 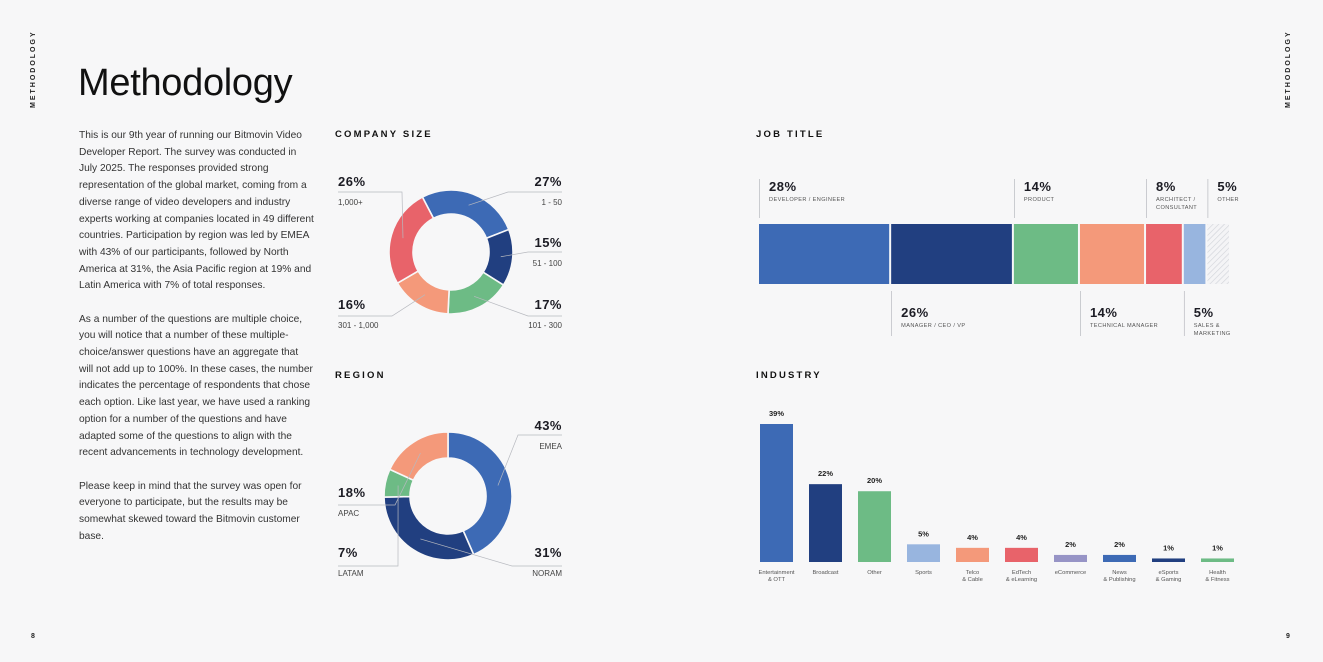 I want to click on segment-percent: 8%, so click(x=1166, y=186).